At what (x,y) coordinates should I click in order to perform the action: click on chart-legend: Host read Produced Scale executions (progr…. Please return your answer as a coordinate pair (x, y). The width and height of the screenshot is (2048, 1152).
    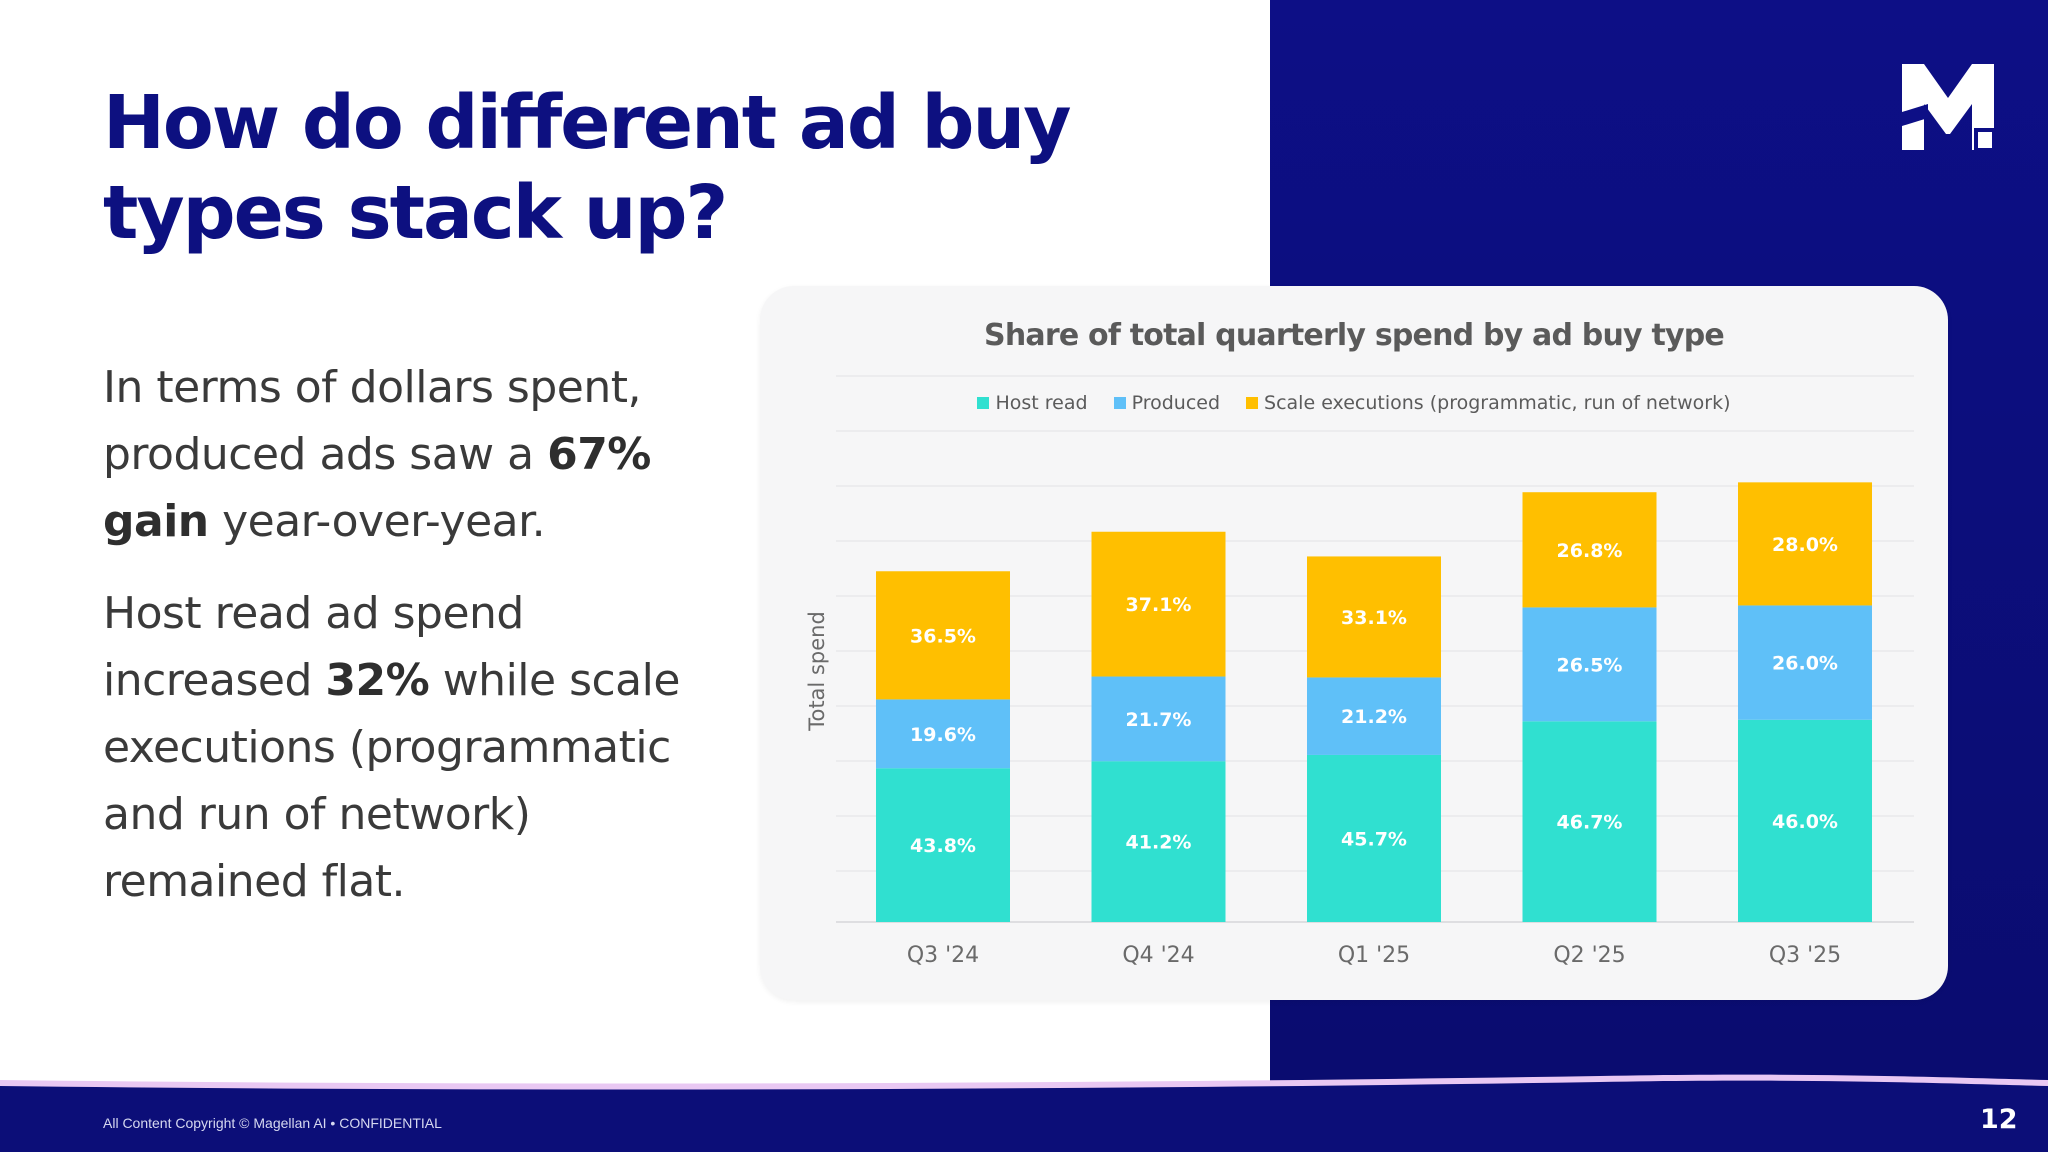
    Looking at the image, I should click on (1354, 403).